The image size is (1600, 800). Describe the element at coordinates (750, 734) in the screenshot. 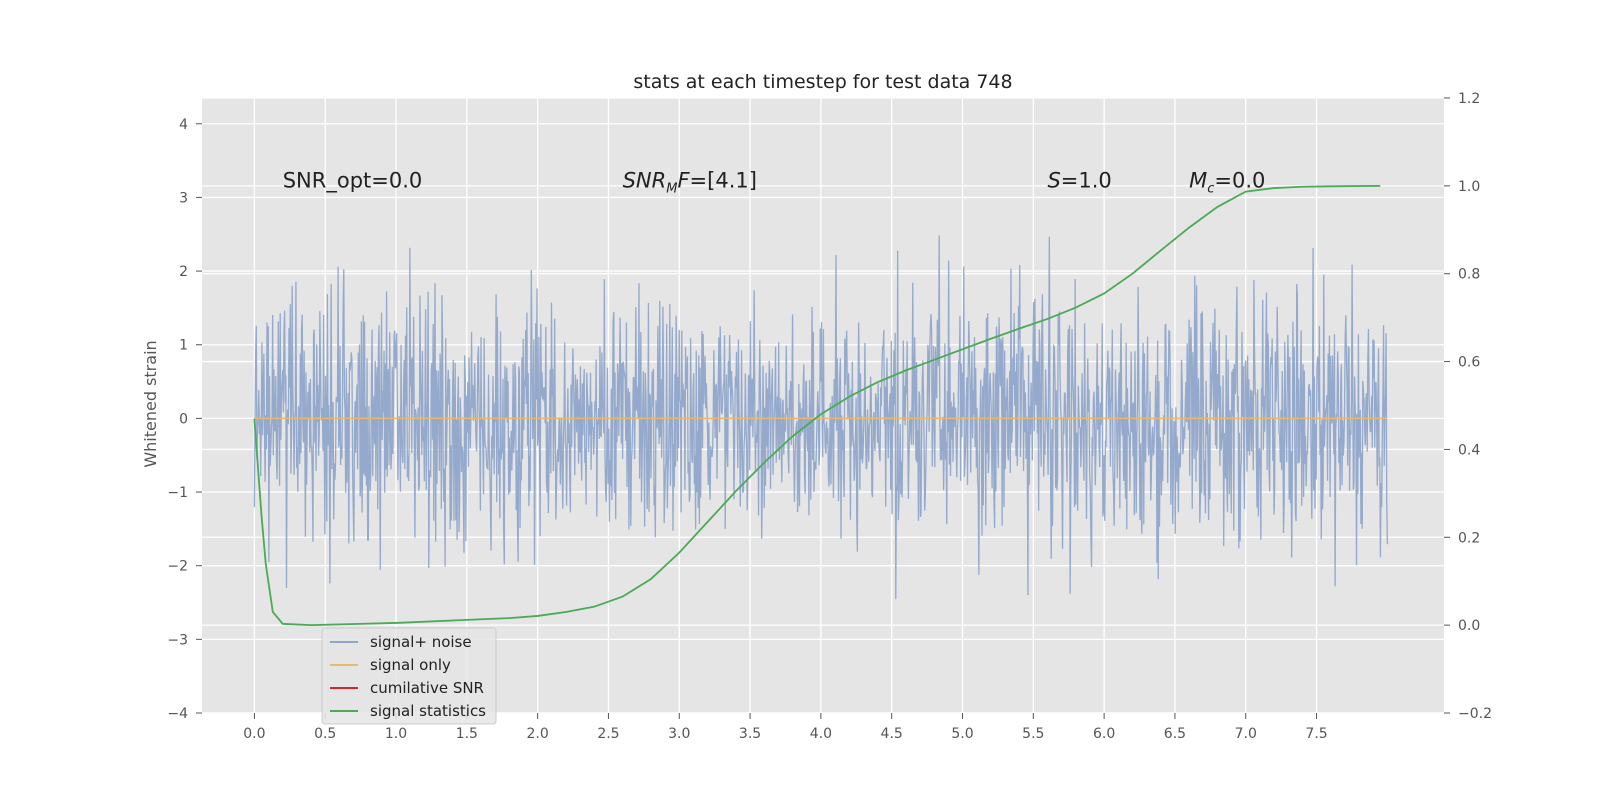

I see `x-tick-label: 3.5` at that location.